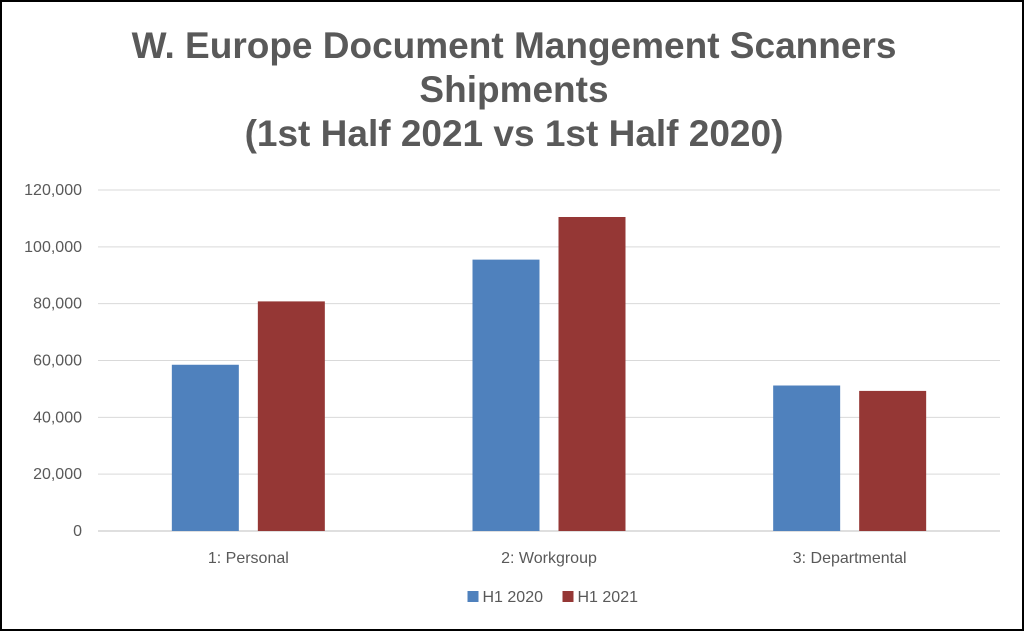 The image size is (1024, 631). Describe the element at coordinates (513, 597) in the screenshot. I see `legend-label: H1 2020` at that location.